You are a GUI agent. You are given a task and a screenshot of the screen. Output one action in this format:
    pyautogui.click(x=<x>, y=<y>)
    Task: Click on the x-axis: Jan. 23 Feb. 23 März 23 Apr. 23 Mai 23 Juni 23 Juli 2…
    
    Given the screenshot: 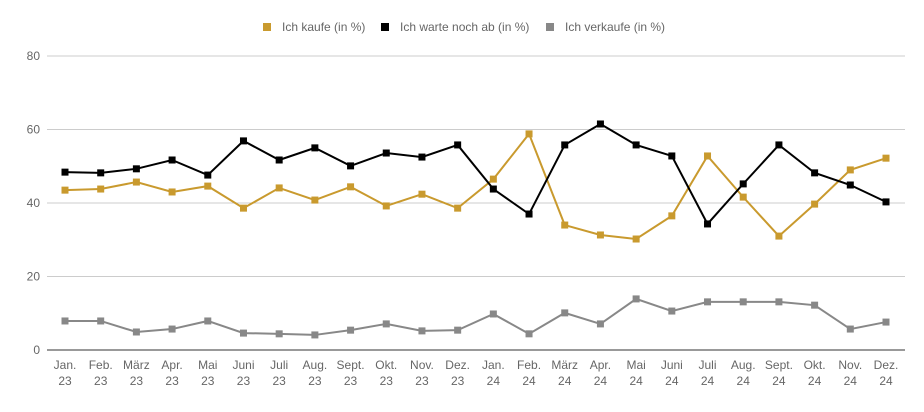 What is the action you would take?
    pyautogui.click(x=476, y=373)
    